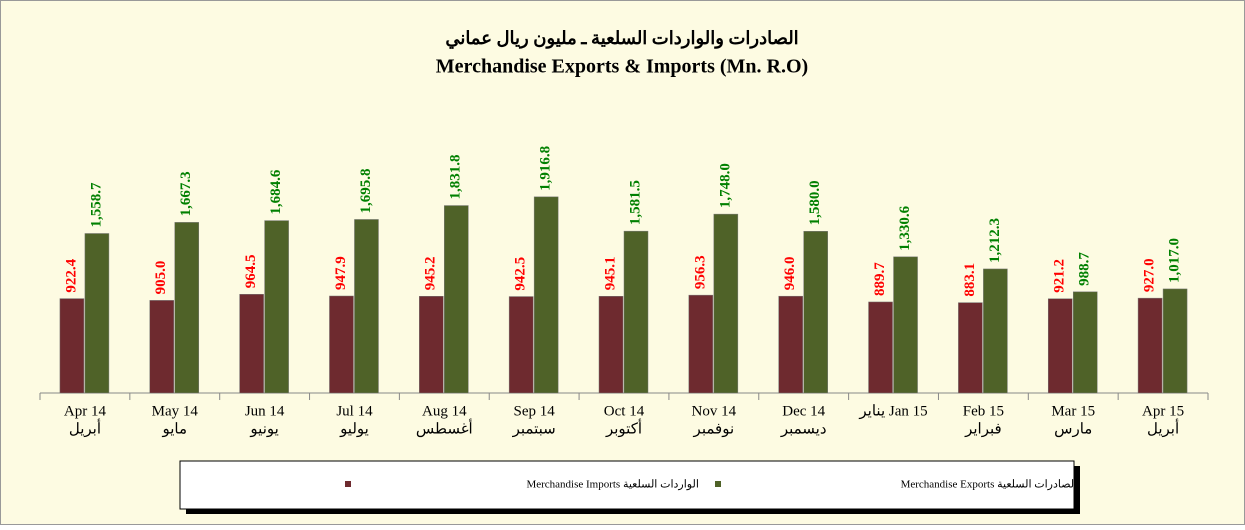 The image size is (1245, 530). I want to click on x-tick-label: Jun 14, so click(265, 411).